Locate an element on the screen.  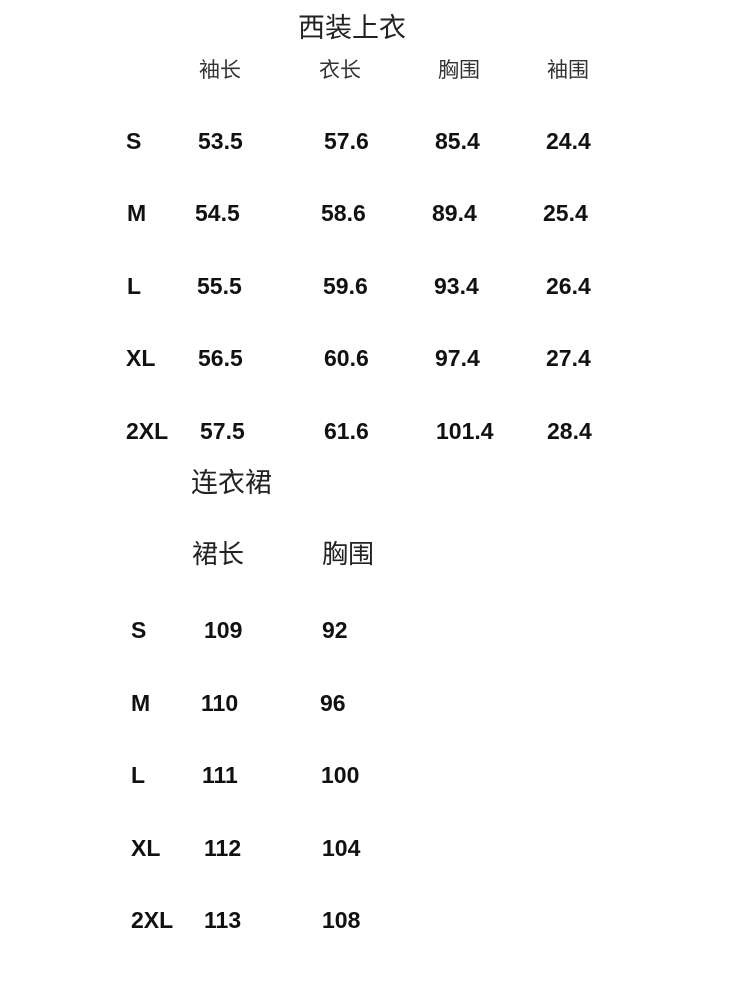
dress-cell: 92 is located at coordinates (335, 630).